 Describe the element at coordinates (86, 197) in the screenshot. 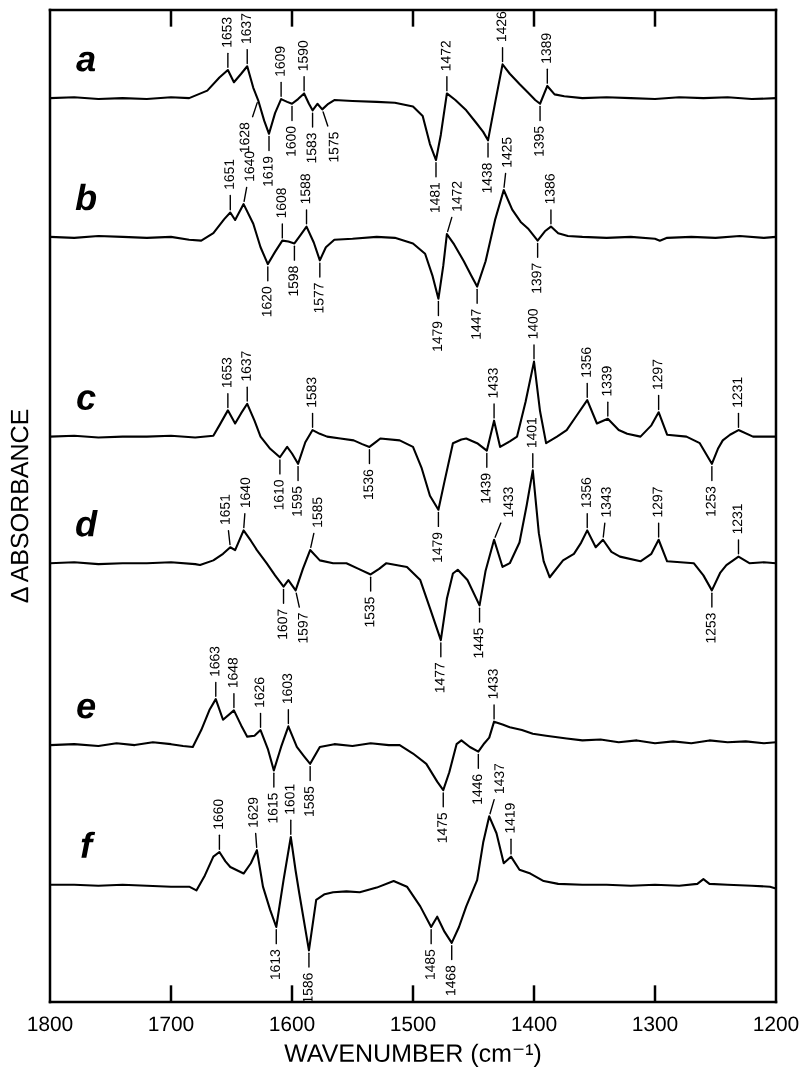

I see `series-label: b` at that location.